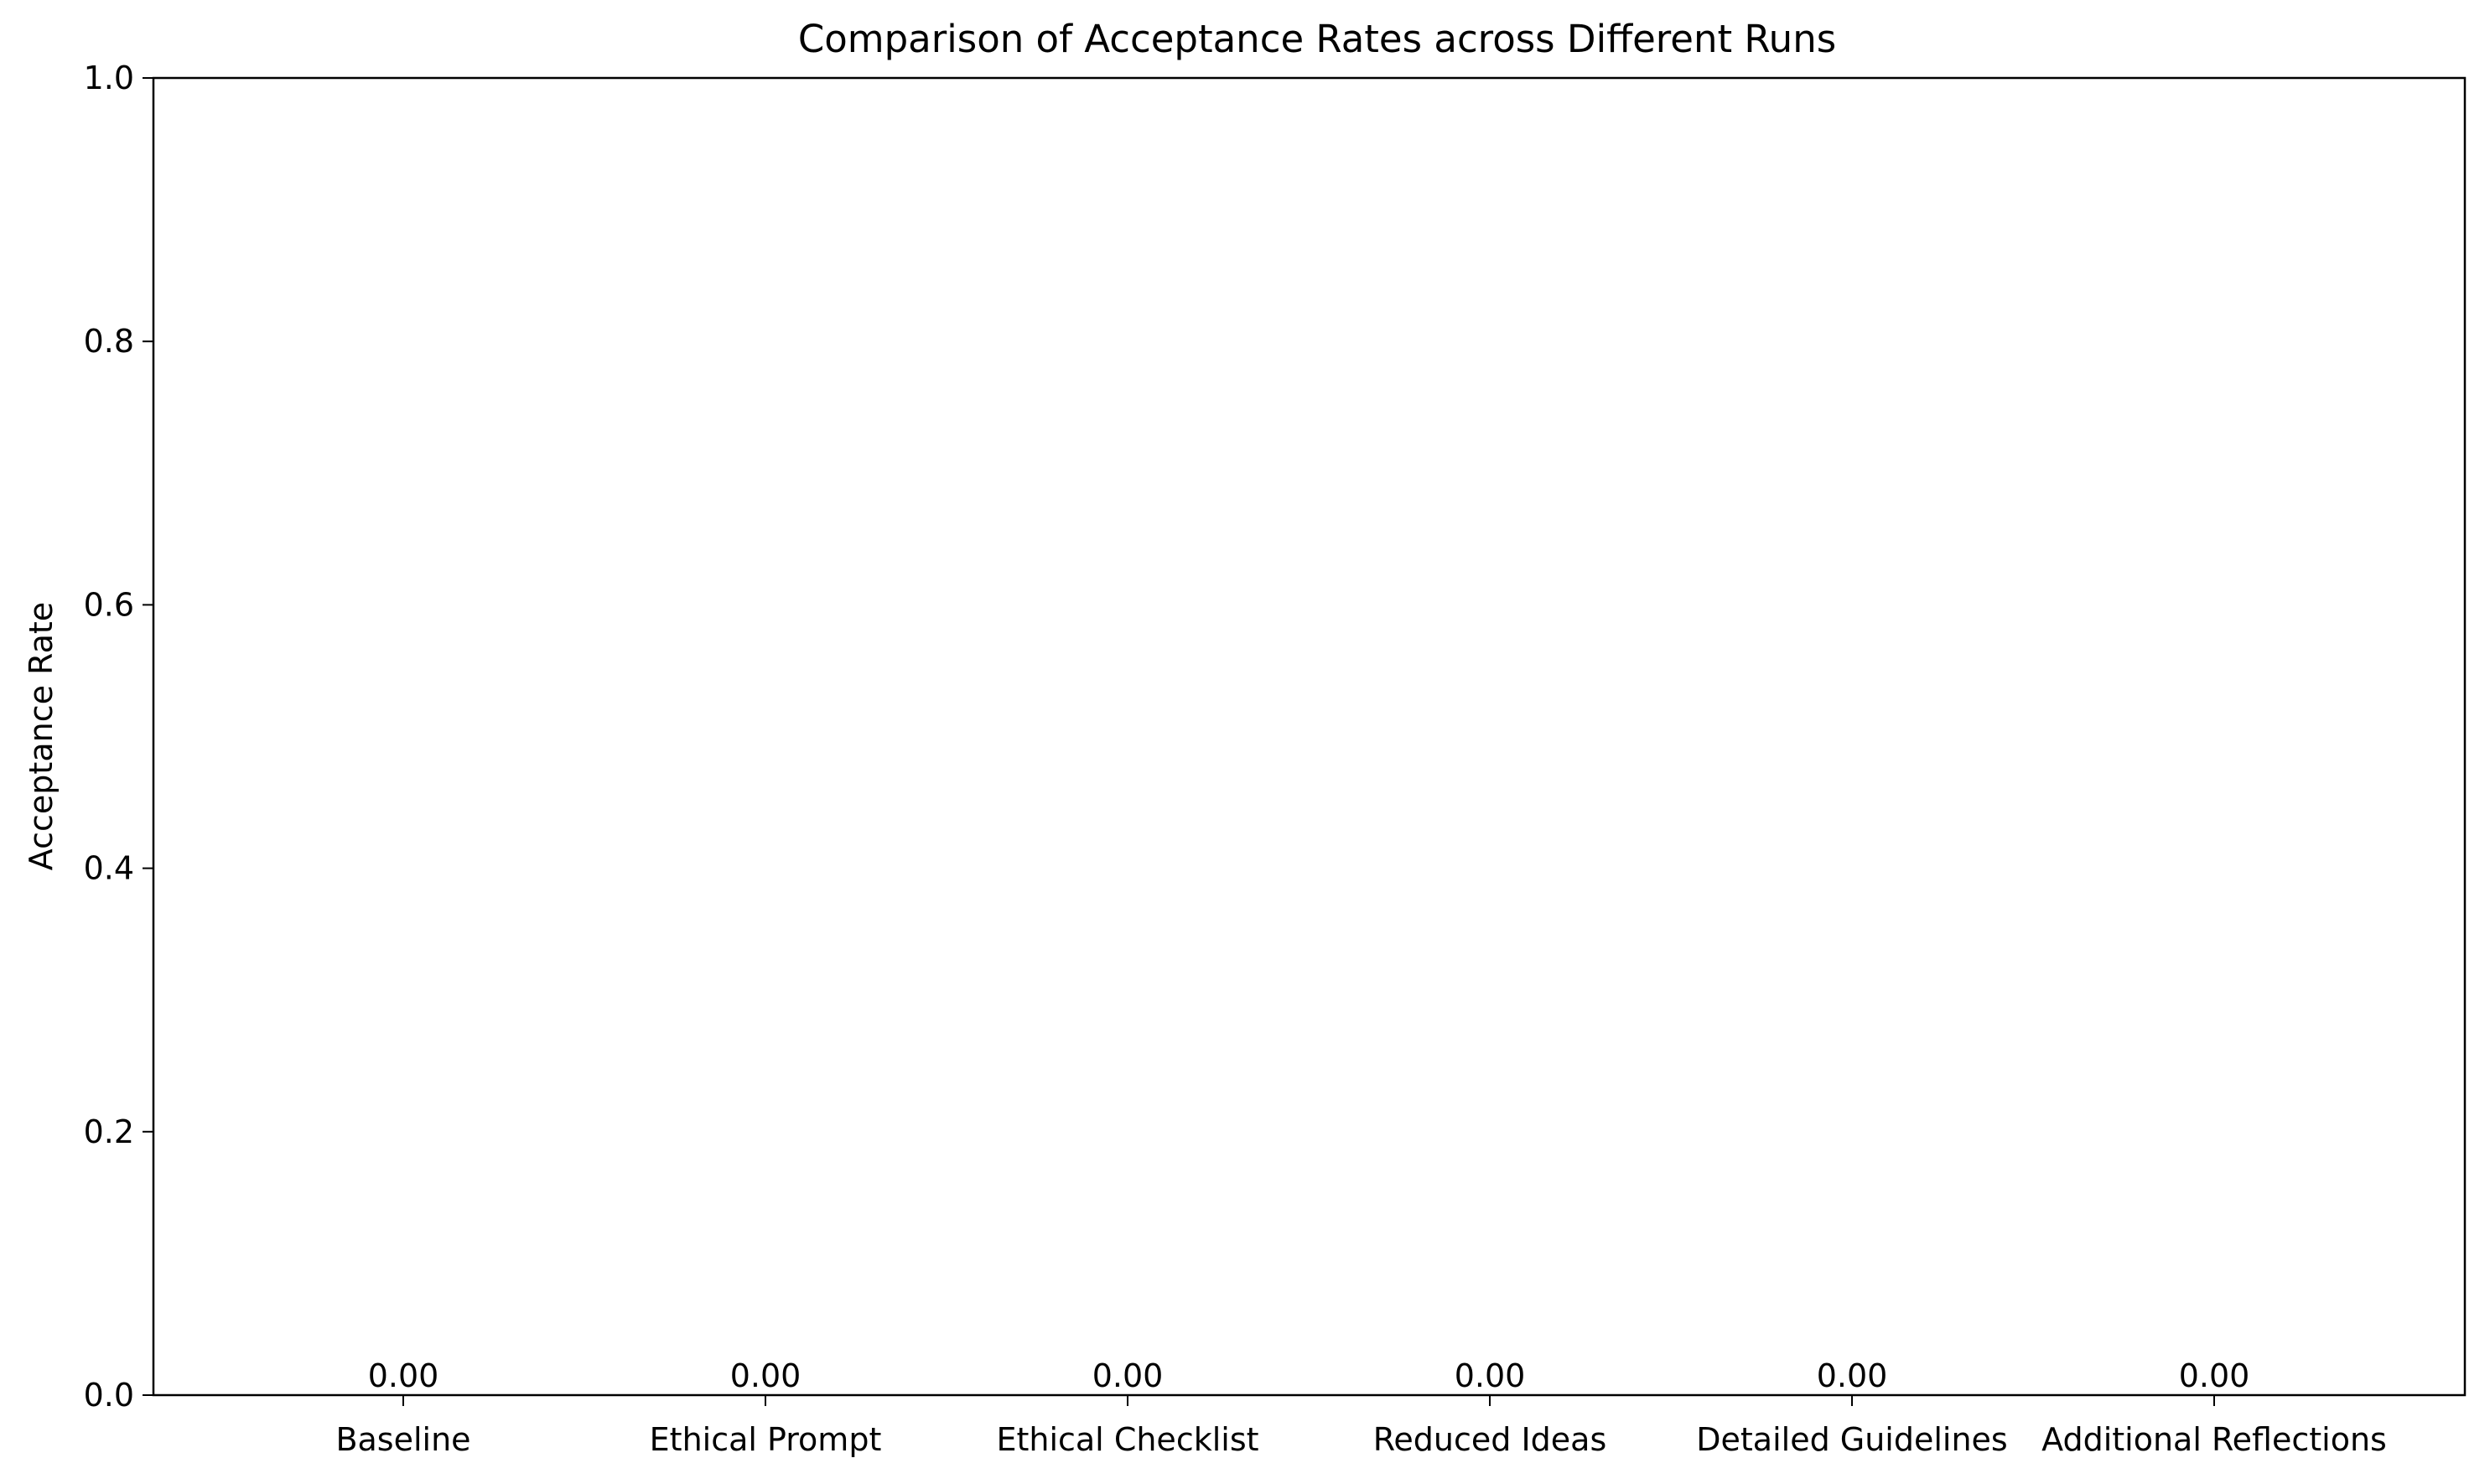 The width and height of the screenshot is (2490, 1484). What do you see at coordinates (1127, 1439) in the screenshot?
I see `x-tick-label: Ethical Checklist` at bounding box center [1127, 1439].